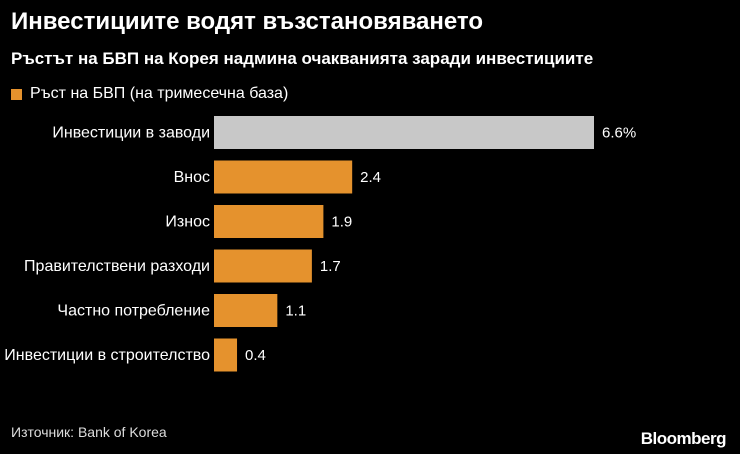  Describe the element at coordinates (295, 311) in the screenshot. I see `value-label: 1.1` at that location.